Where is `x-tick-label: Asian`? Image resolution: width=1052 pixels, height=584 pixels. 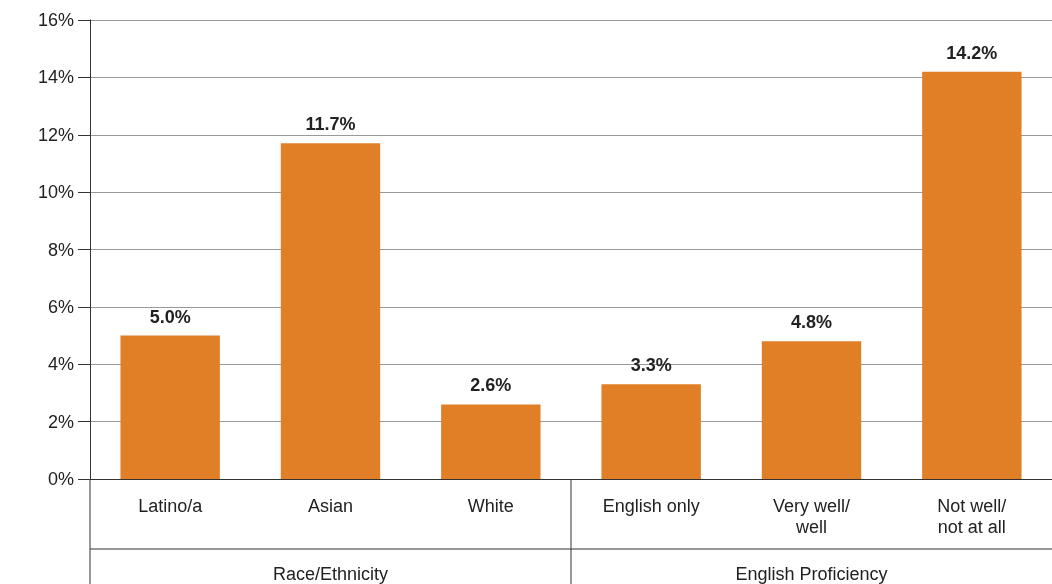
x-tick-label: Asian is located at coordinates (330, 505).